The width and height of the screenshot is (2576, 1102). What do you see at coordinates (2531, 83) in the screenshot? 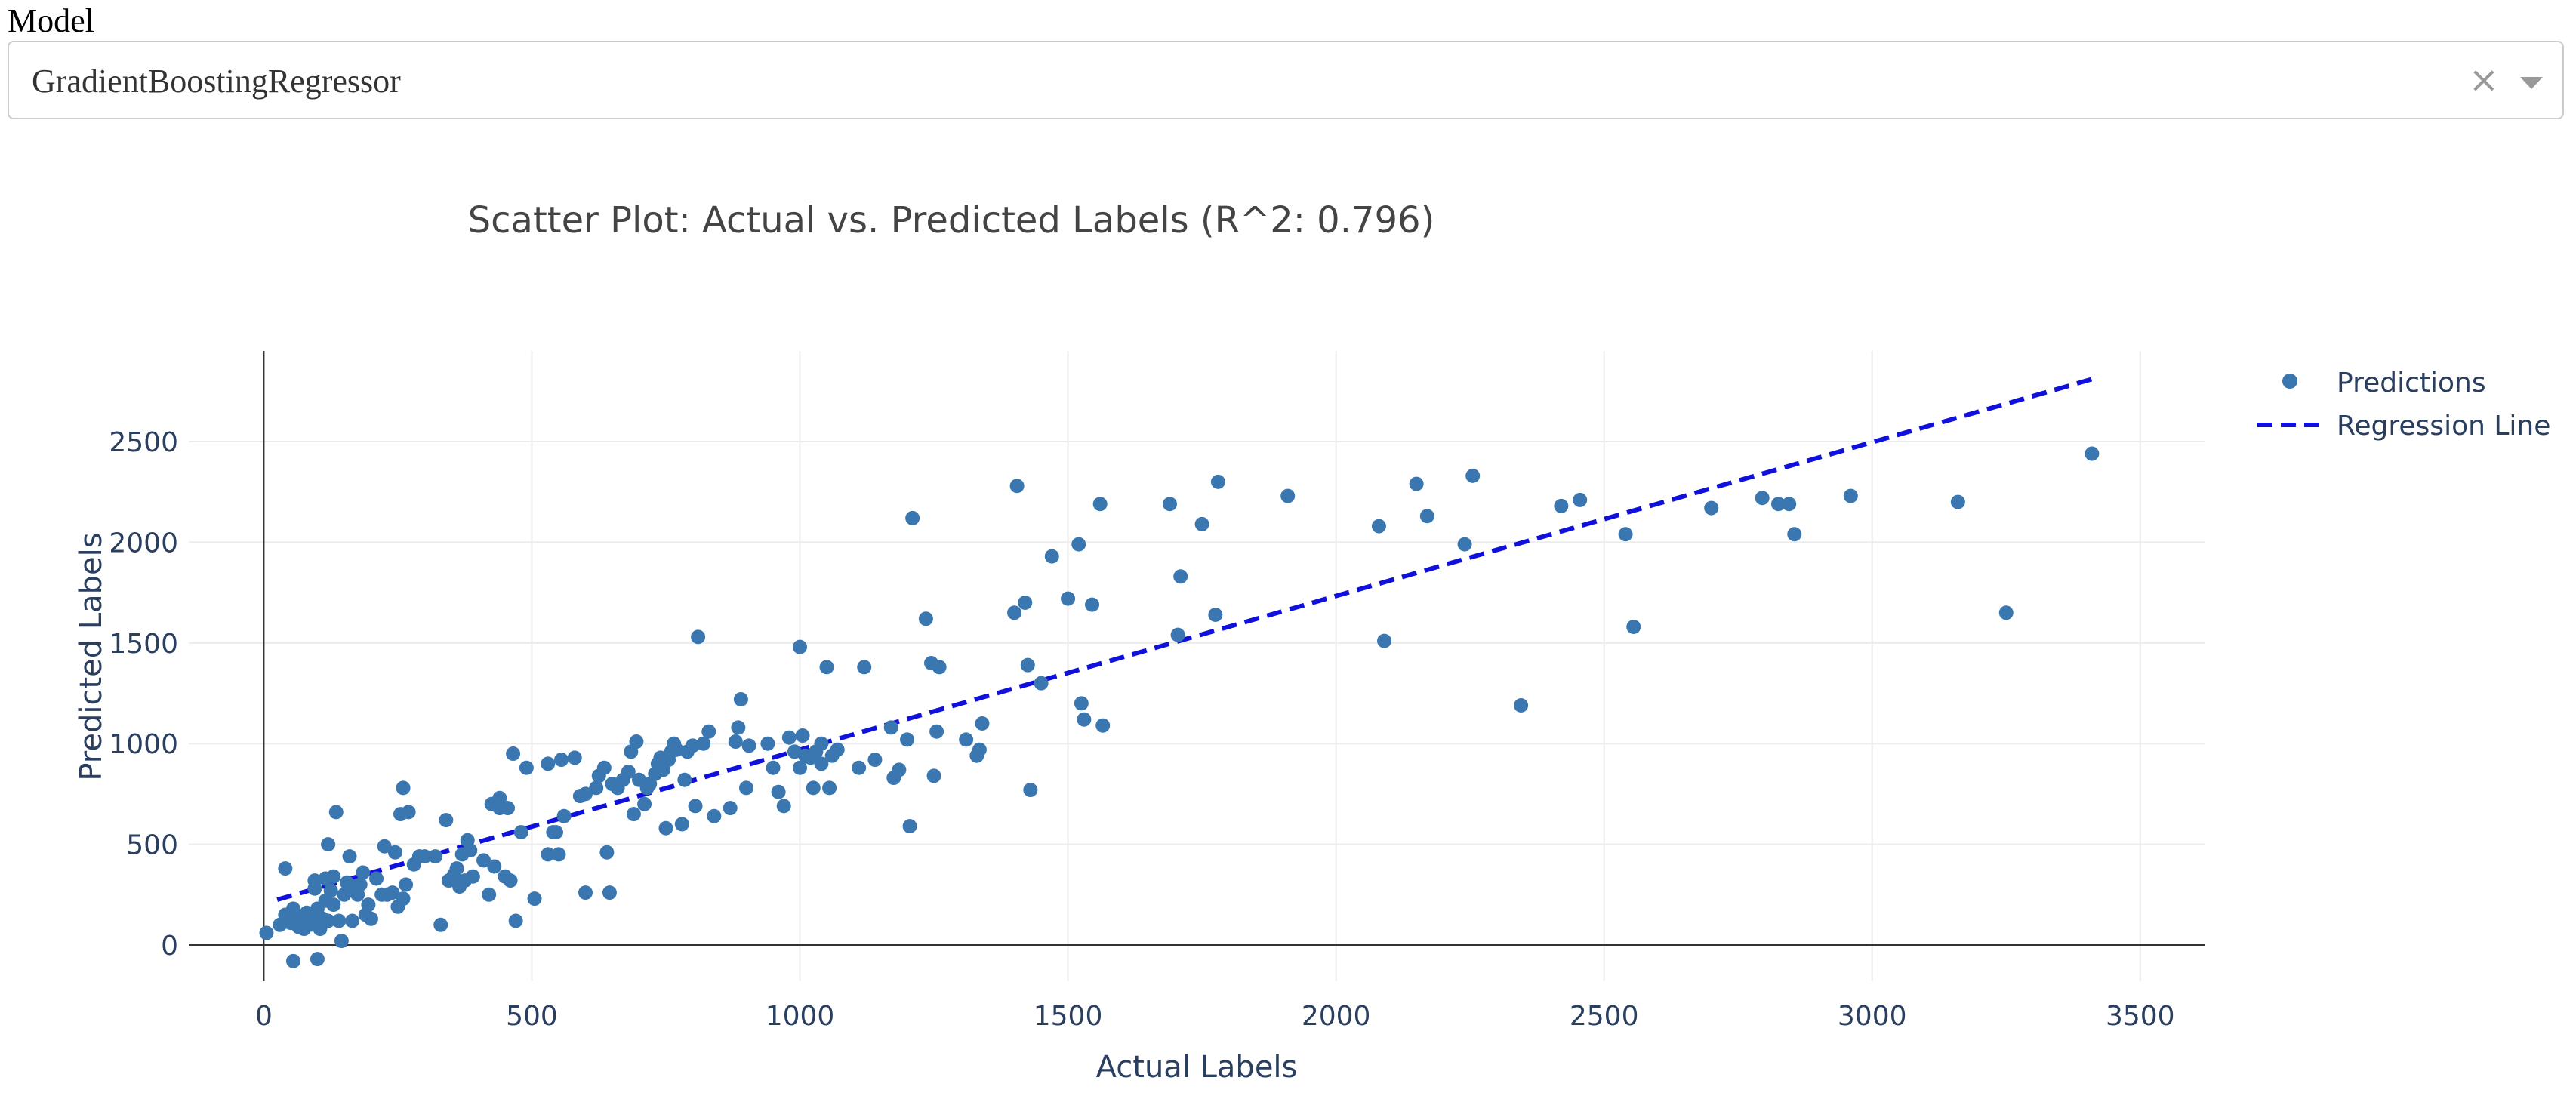
I see `chevron-down-icon` at bounding box center [2531, 83].